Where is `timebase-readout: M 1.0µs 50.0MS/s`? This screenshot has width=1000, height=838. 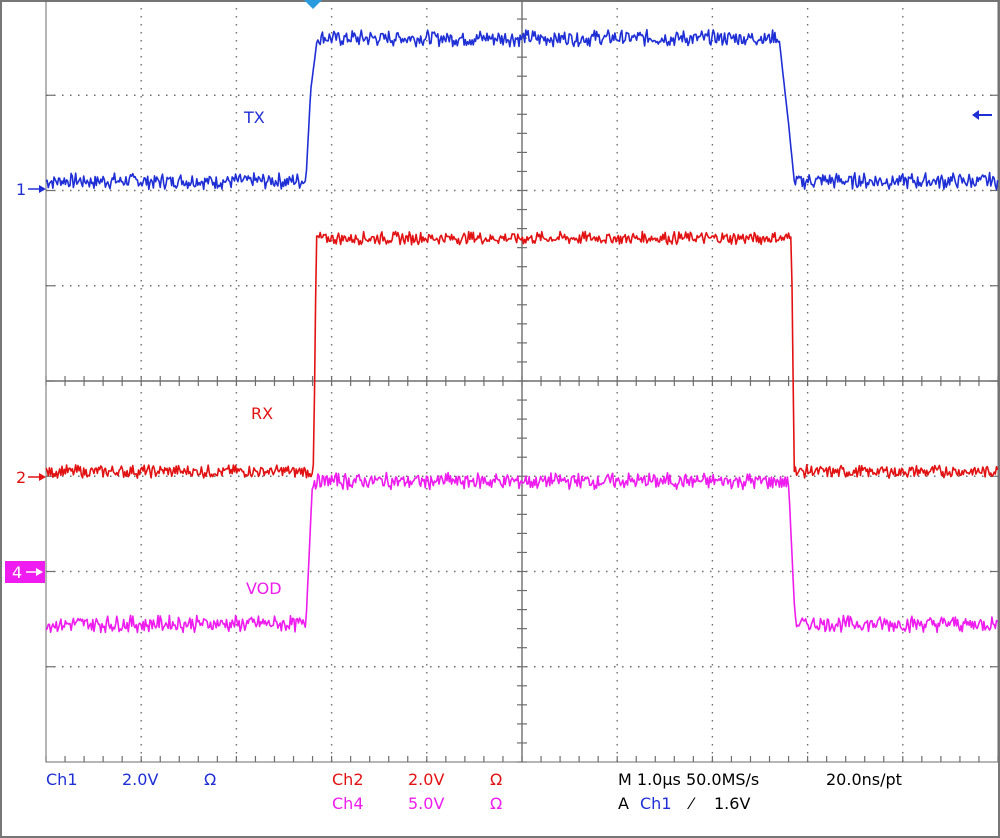
timebase-readout: M 1.0µs 50.0MS/s is located at coordinates (688, 779).